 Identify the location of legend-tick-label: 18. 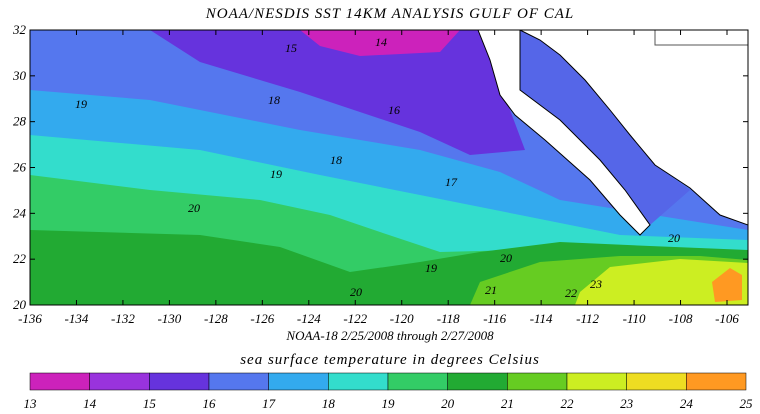
(329, 403).